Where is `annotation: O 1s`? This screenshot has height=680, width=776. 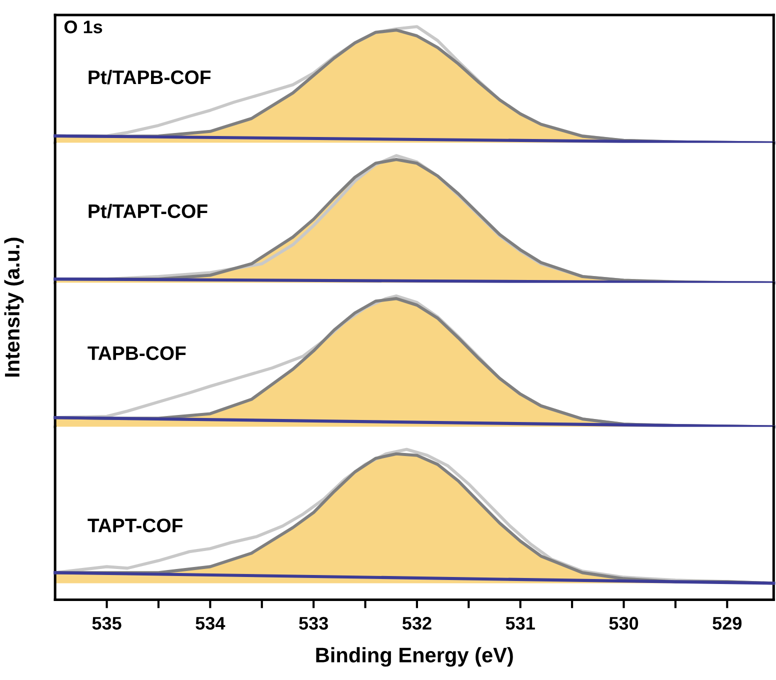
annotation: O 1s is located at coordinates (83, 27).